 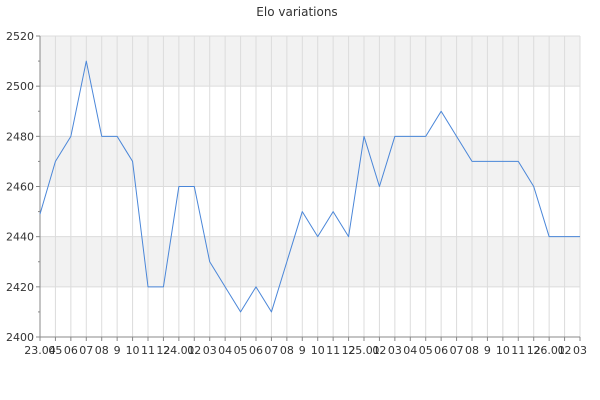 What do you see at coordinates (20, 287) in the screenshot?
I see `y-tick-label: 2420` at bounding box center [20, 287].